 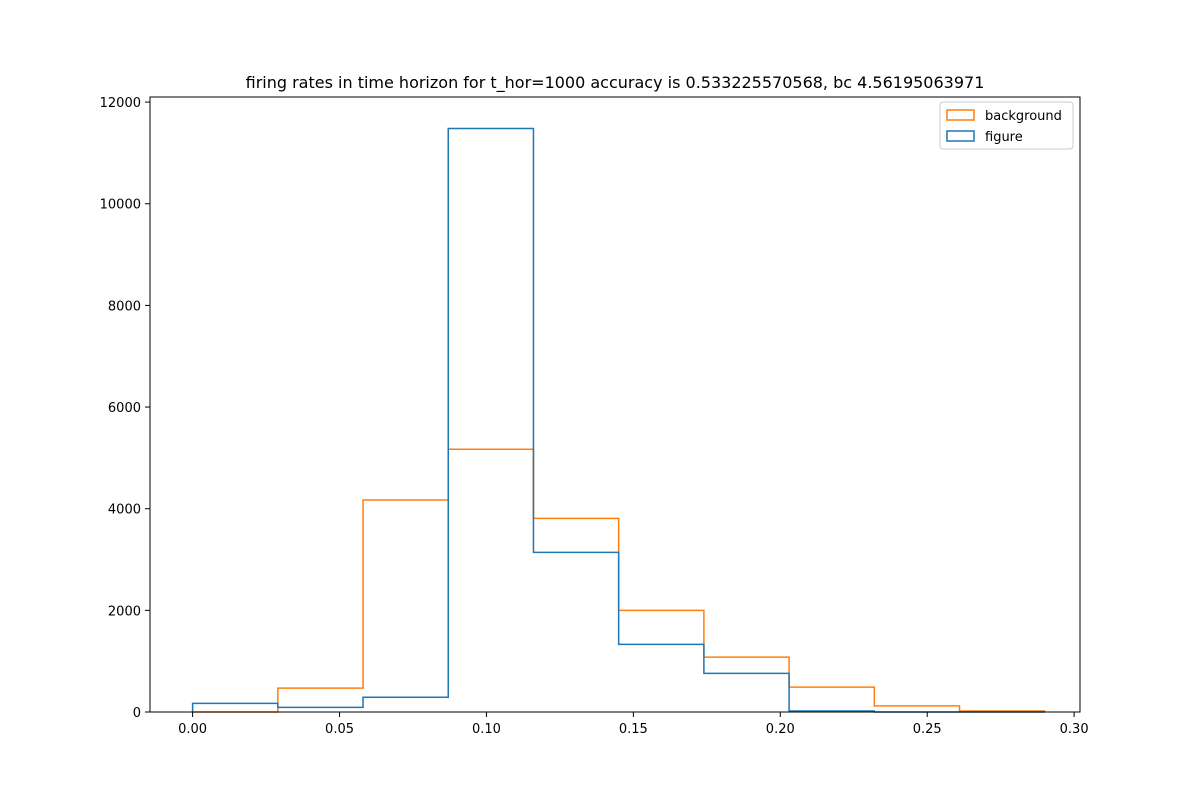 I want to click on x-tick-label: 0.25, so click(x=927, y=729).